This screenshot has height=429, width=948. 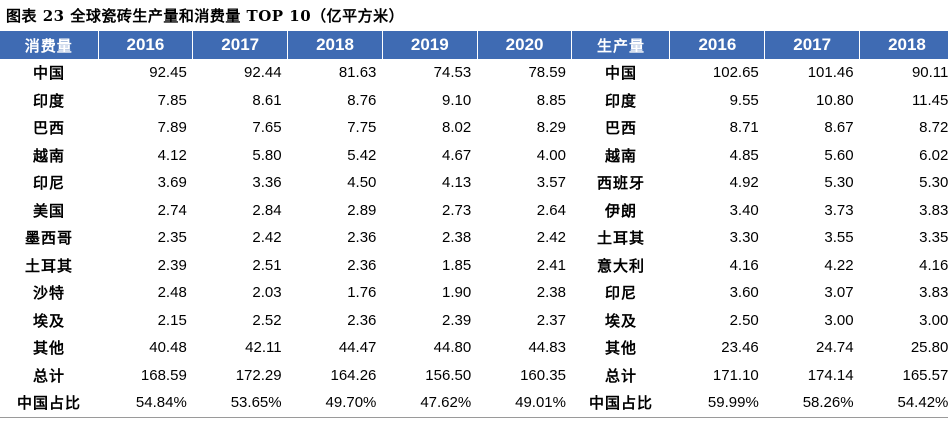 What do you see at coordinates (267, 128) in the screenshot?
I see `consumption-value-cell: 7.65` at bounding box center [267, 128].